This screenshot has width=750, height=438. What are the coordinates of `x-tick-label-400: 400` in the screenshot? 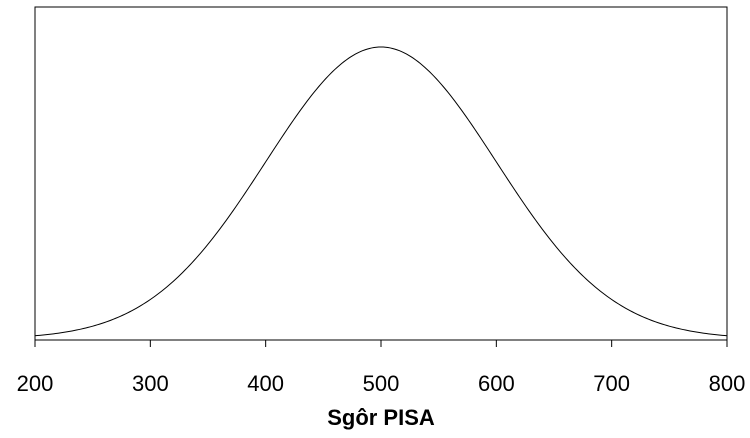 It's located at (265, 383).